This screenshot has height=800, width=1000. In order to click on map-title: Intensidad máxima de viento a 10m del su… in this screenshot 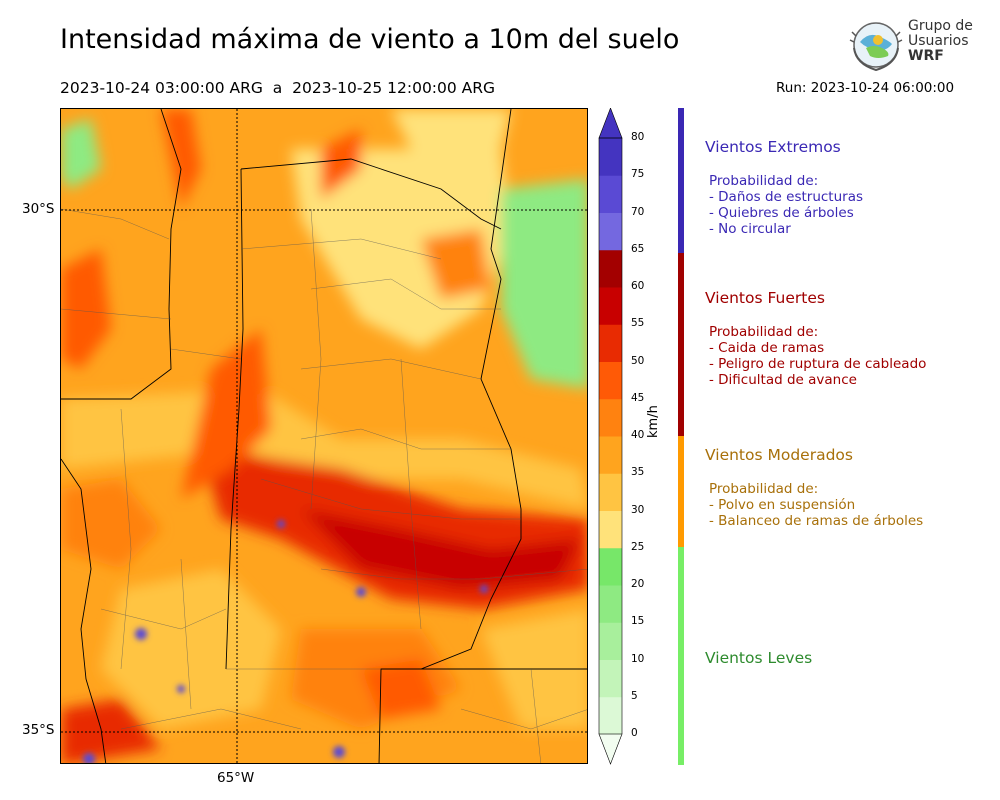, I will do `click(370, 39)`.